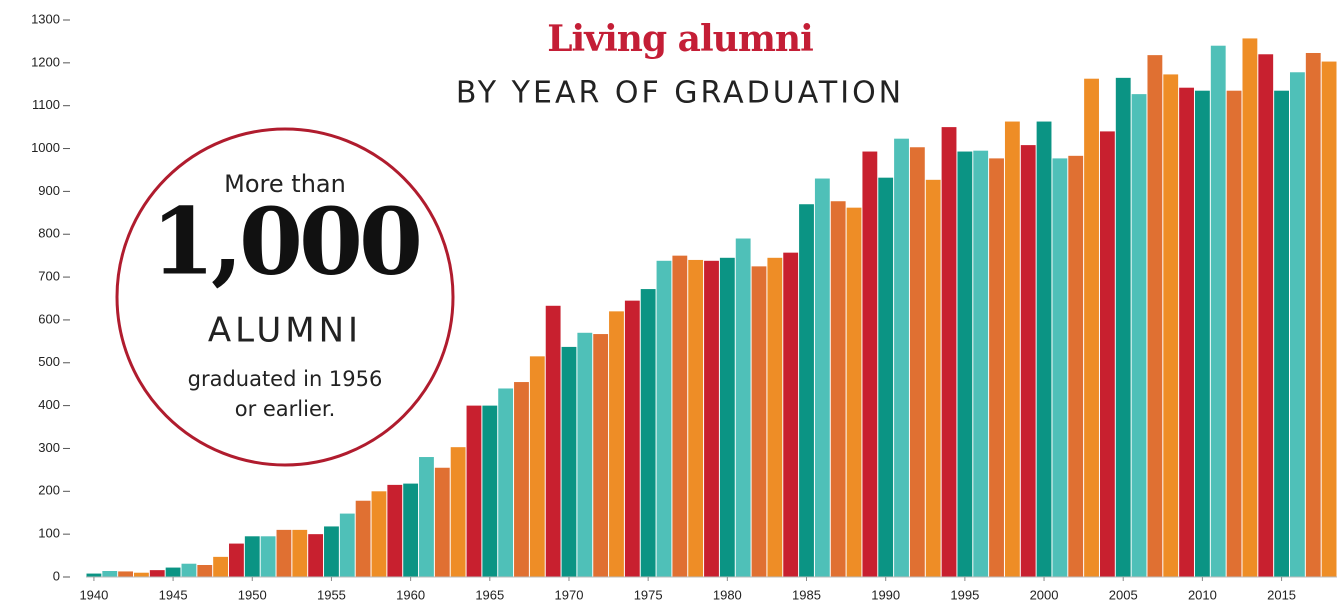  Describe the element at coordinates (680, 39) in the screenshot. I see `chart-title: Living alumni` at that location.